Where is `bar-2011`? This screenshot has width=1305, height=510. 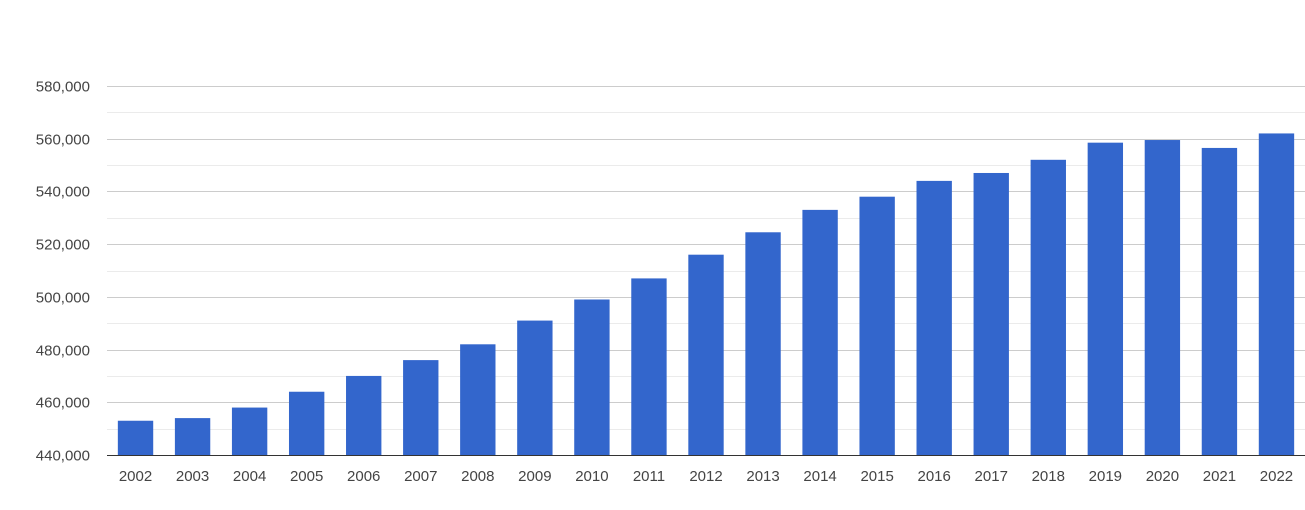 bar-2011 is located at coordinates (649, 366).